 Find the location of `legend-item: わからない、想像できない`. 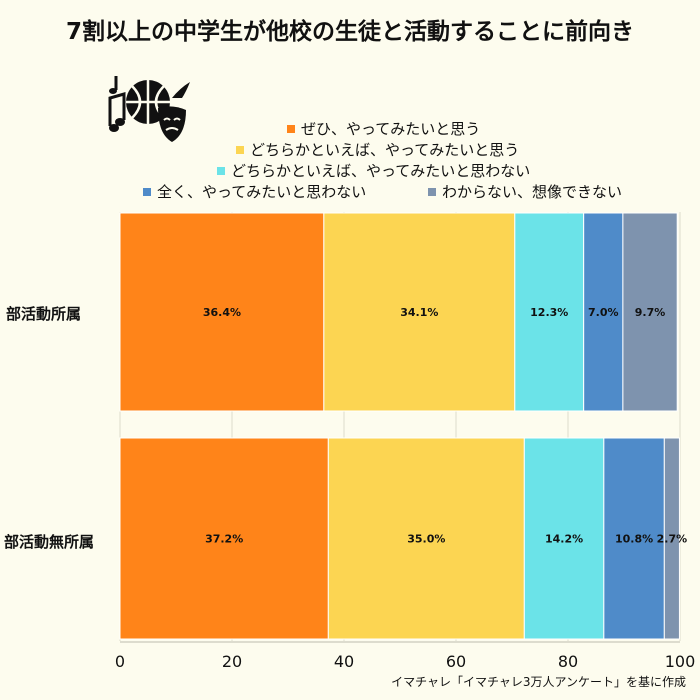

legend-item: わからない、想像できない is located at coordinates (525, 191).